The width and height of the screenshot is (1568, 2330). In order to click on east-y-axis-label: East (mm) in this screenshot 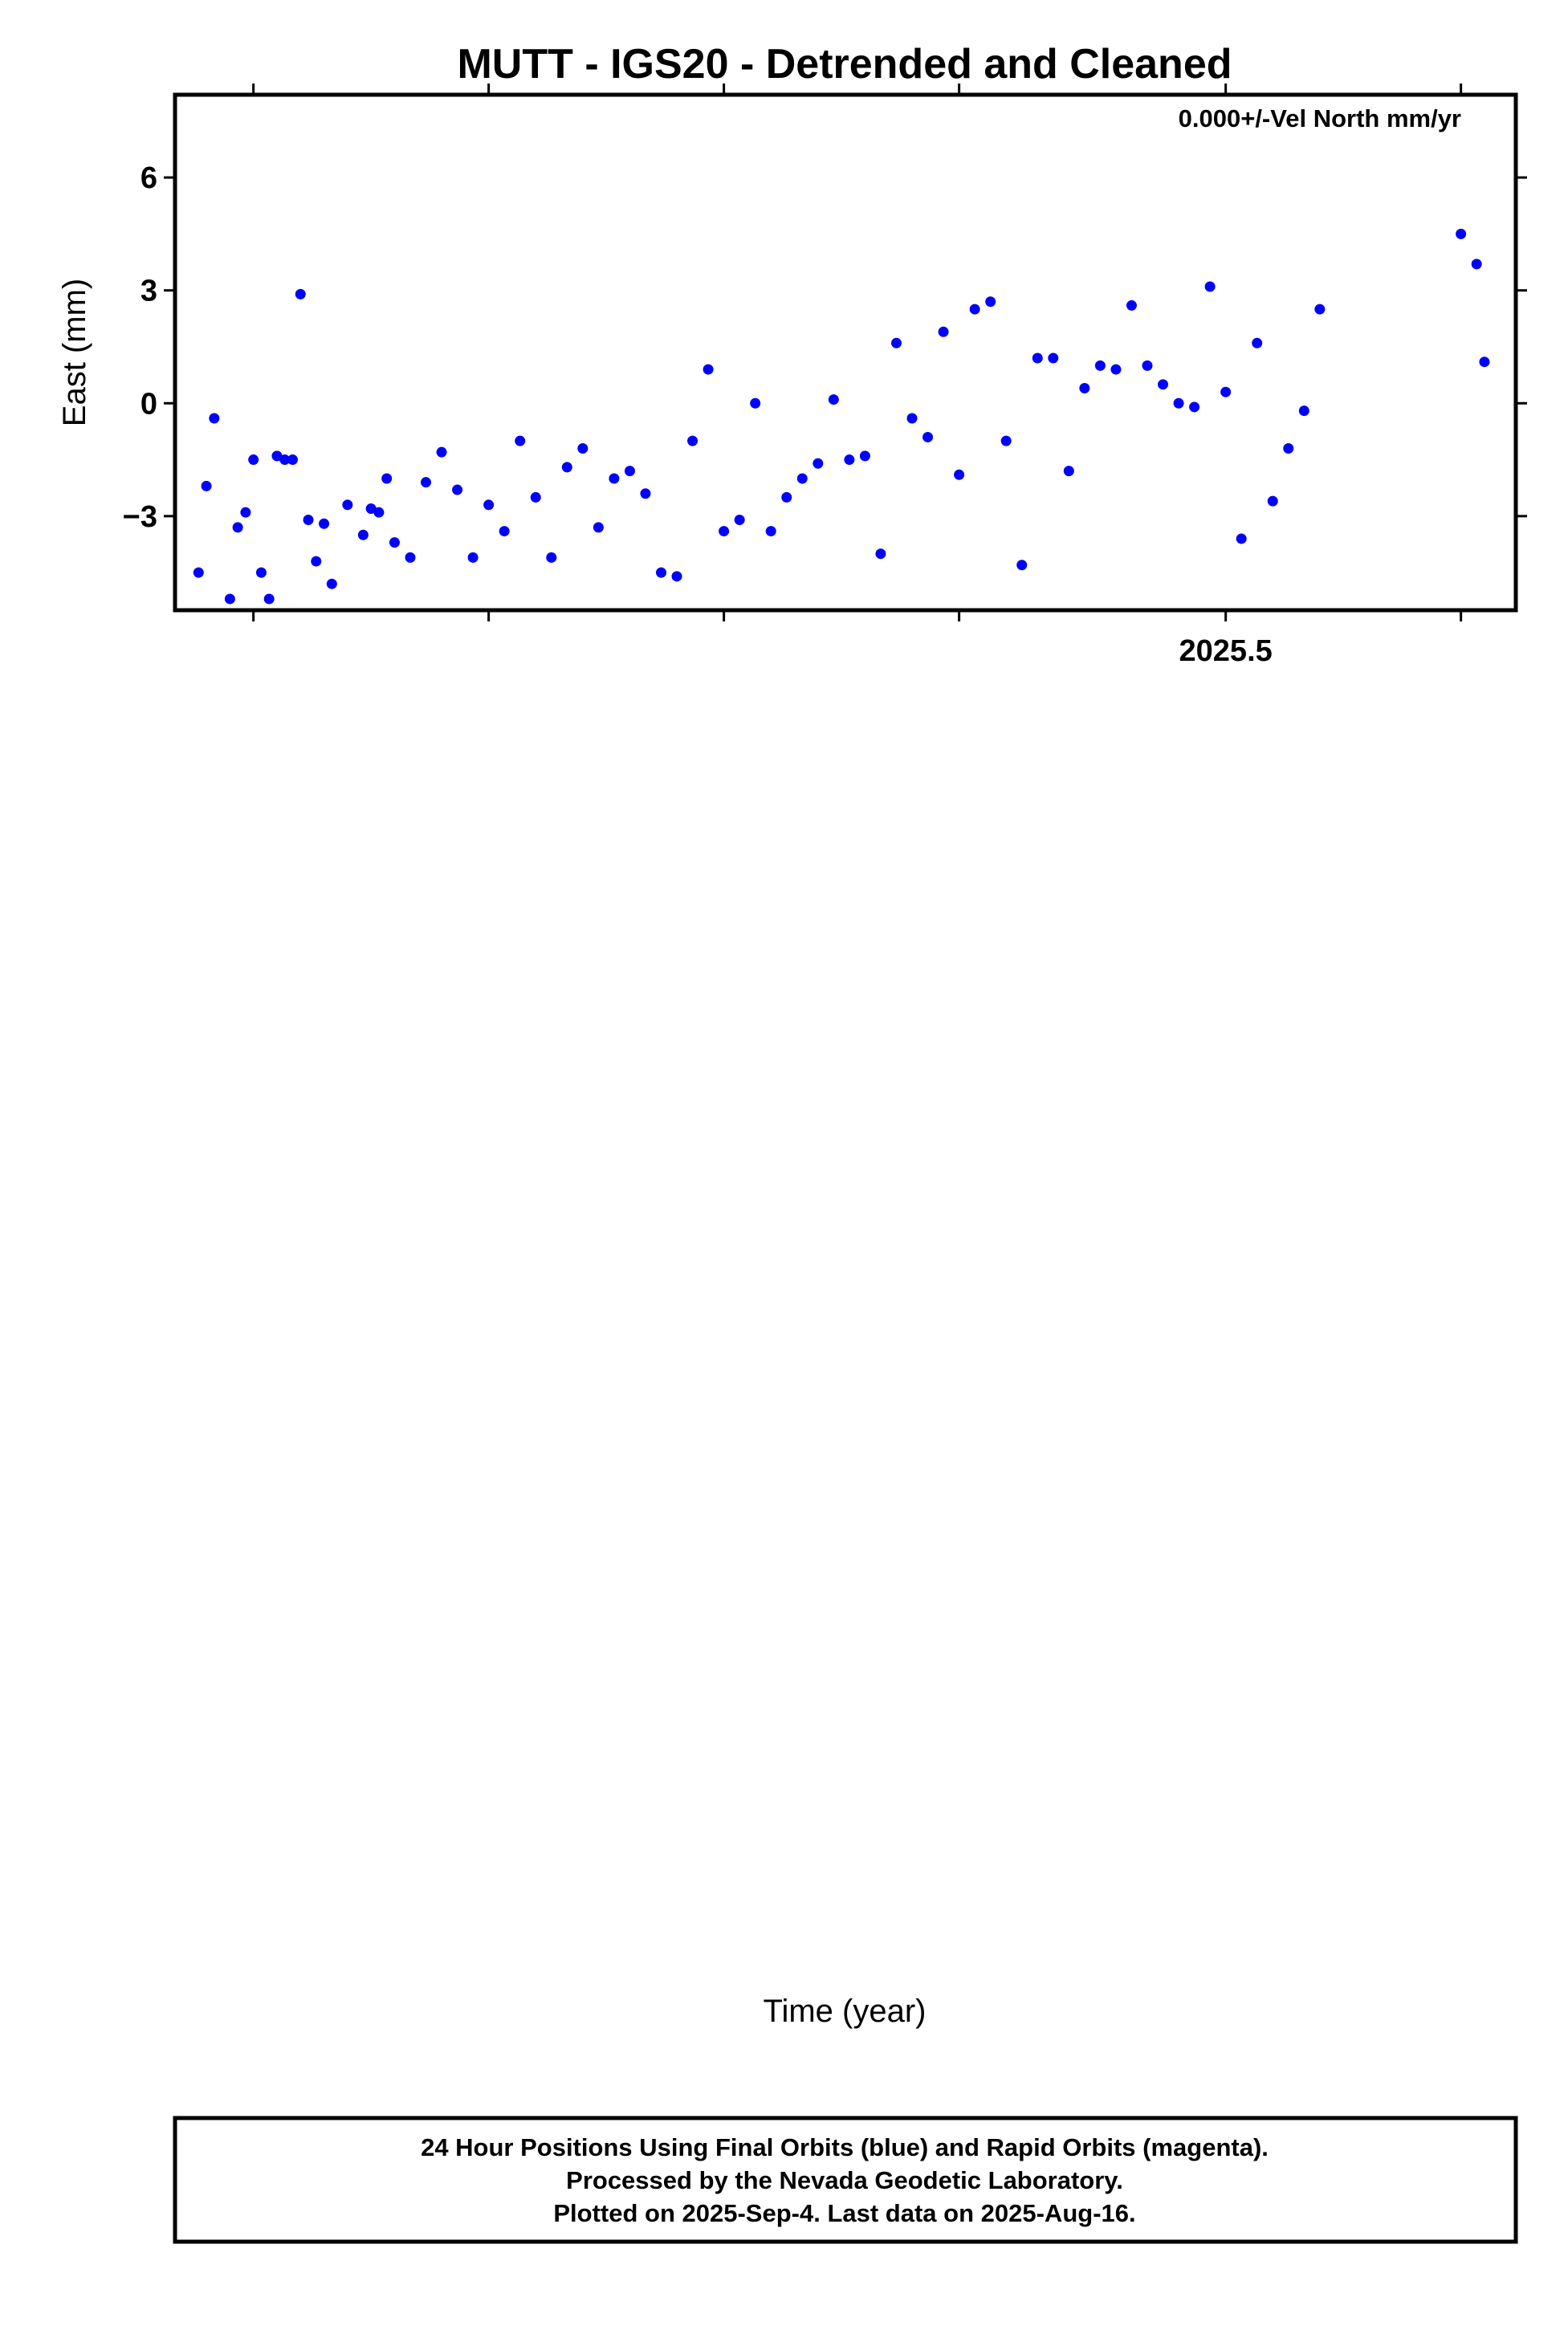, I will do `click(74, 352)`.